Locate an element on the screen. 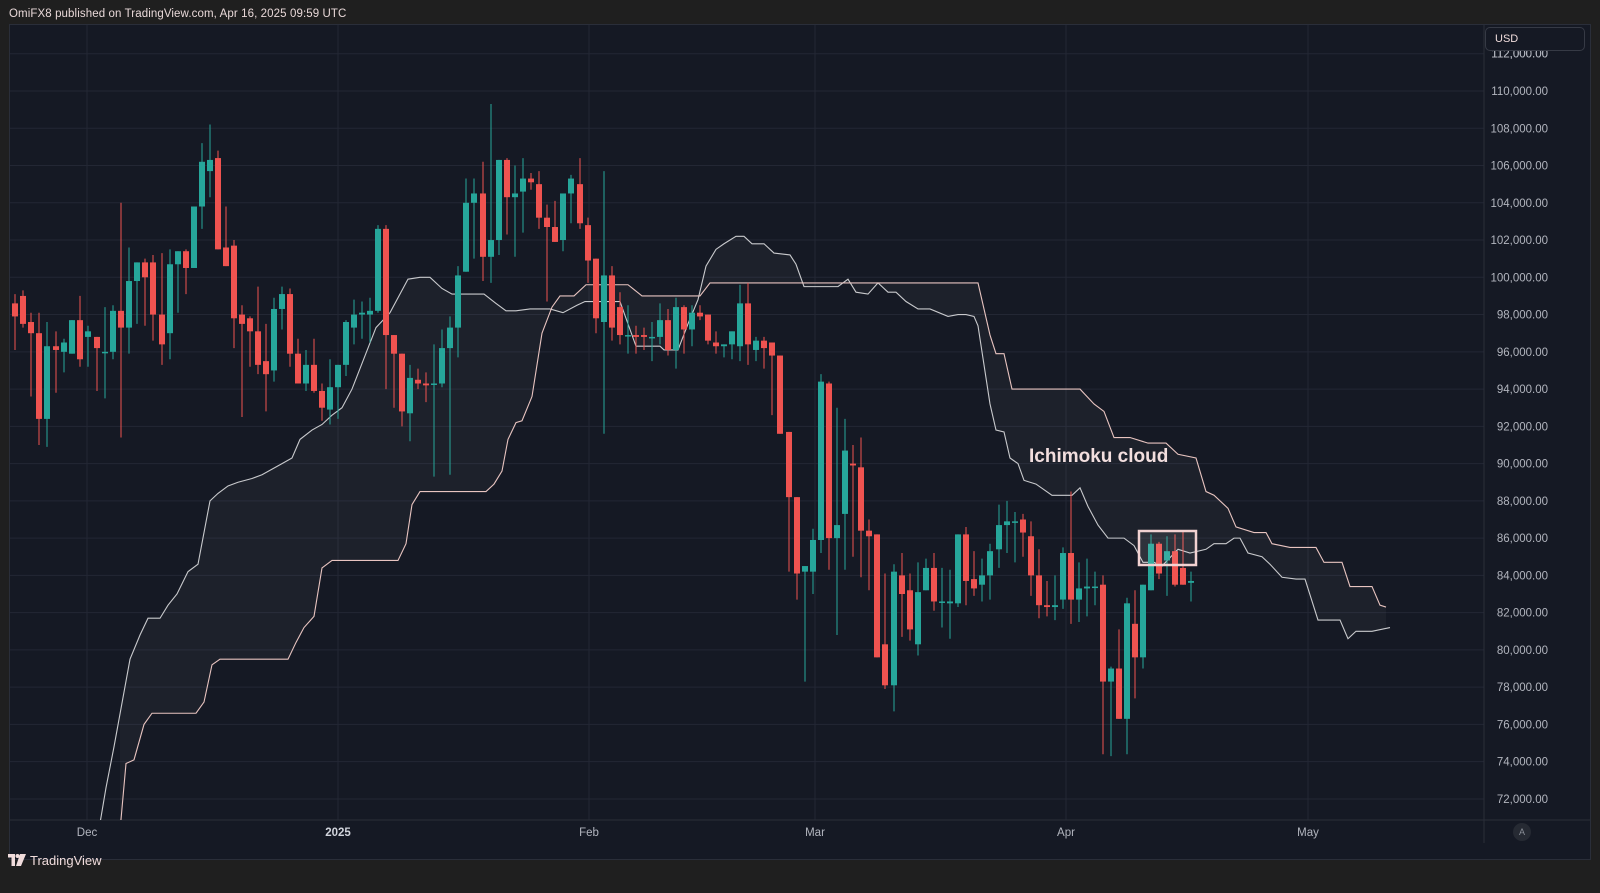  auto-scale-button: A is located at coordinates (1522, 832).